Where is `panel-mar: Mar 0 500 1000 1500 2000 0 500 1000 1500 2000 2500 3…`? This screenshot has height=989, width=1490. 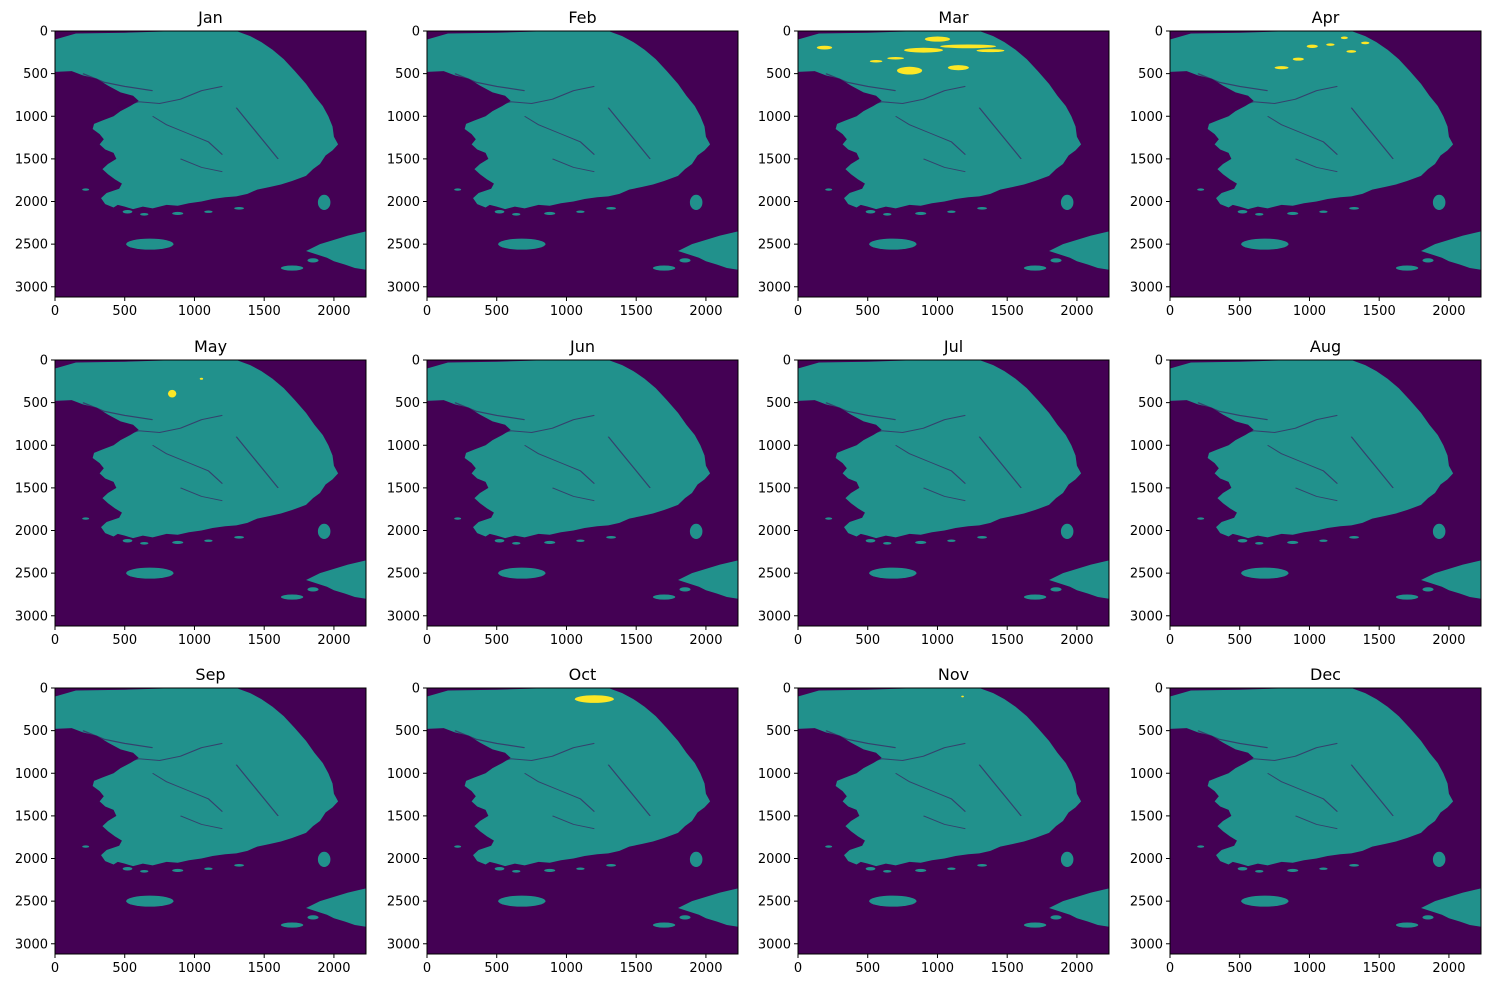
panel-mar: Mar 0 500 1000 1500 2000 0 500 1000 1500 2000 2500 3… is located at coordinates (934, 163).